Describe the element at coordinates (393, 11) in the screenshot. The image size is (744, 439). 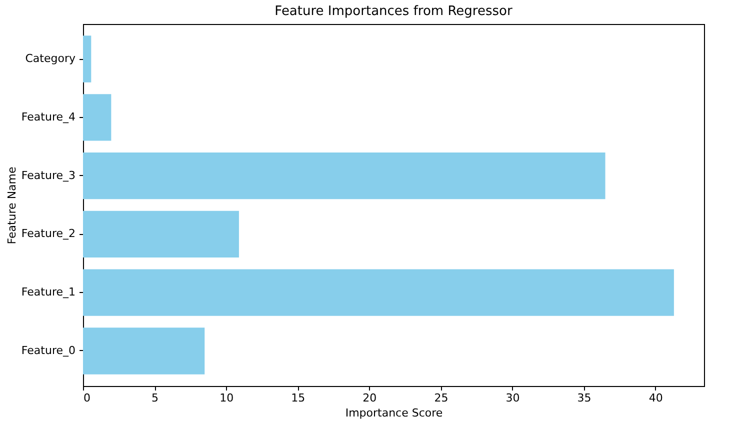
I see `chart-title: Feature Importances from Regressor` at that location.